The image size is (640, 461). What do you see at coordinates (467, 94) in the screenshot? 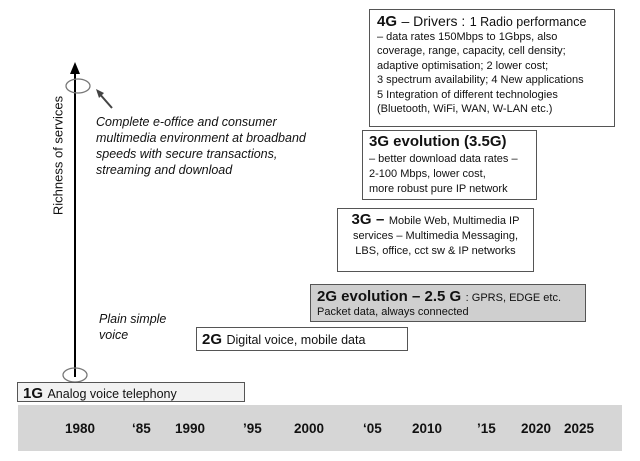
I see `gen-4g-line: 5 Integration of different technologies` at bounding box center [467, 94].